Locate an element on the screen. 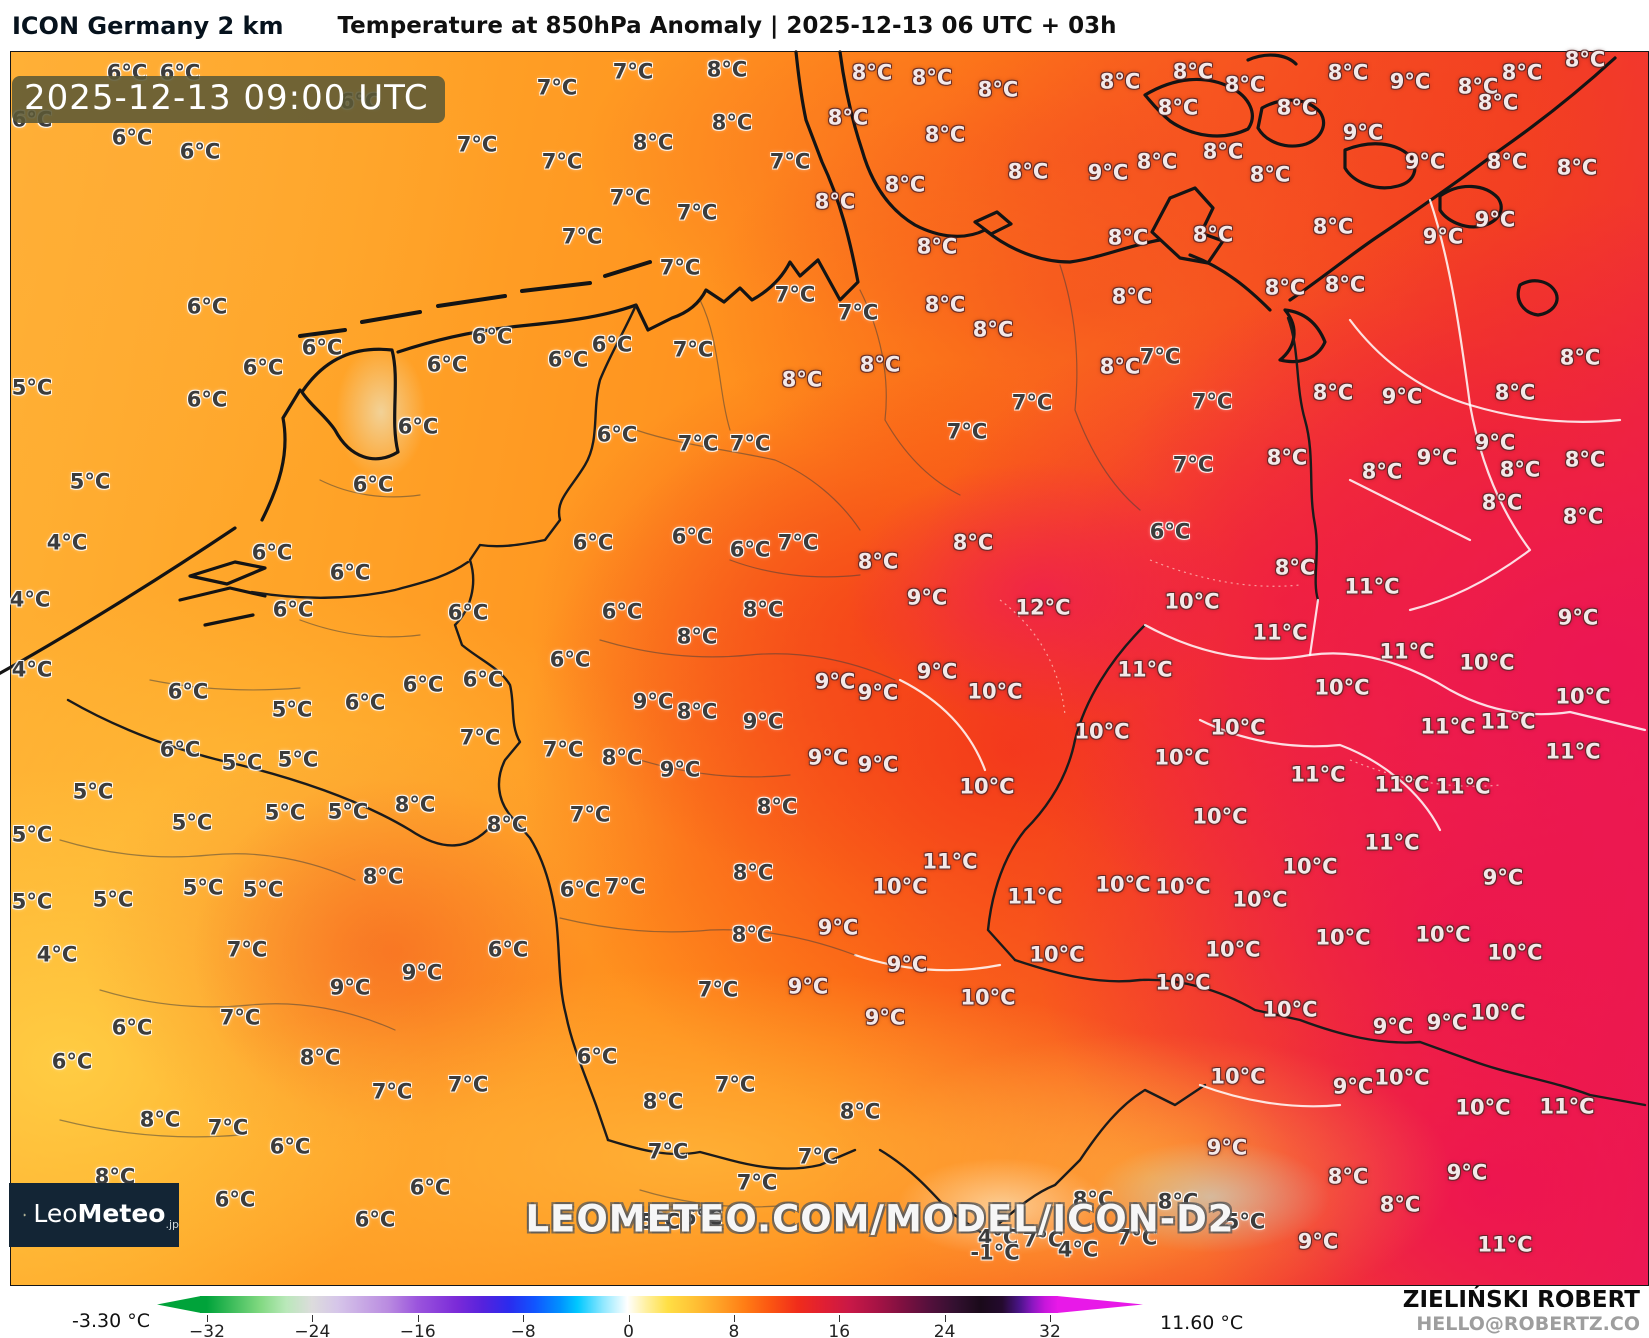  colorbar-tick-label: 0 is located at coordinates (628, 1330).